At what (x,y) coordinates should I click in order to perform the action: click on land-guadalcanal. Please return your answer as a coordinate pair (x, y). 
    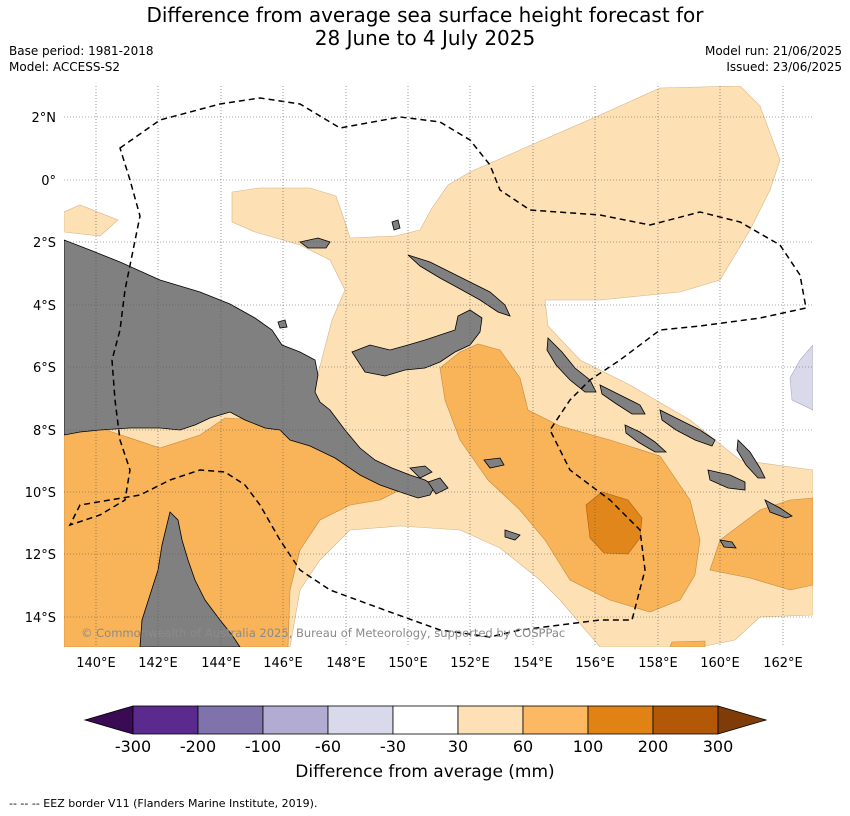
    Looking at the image, I should click on (726, 480).